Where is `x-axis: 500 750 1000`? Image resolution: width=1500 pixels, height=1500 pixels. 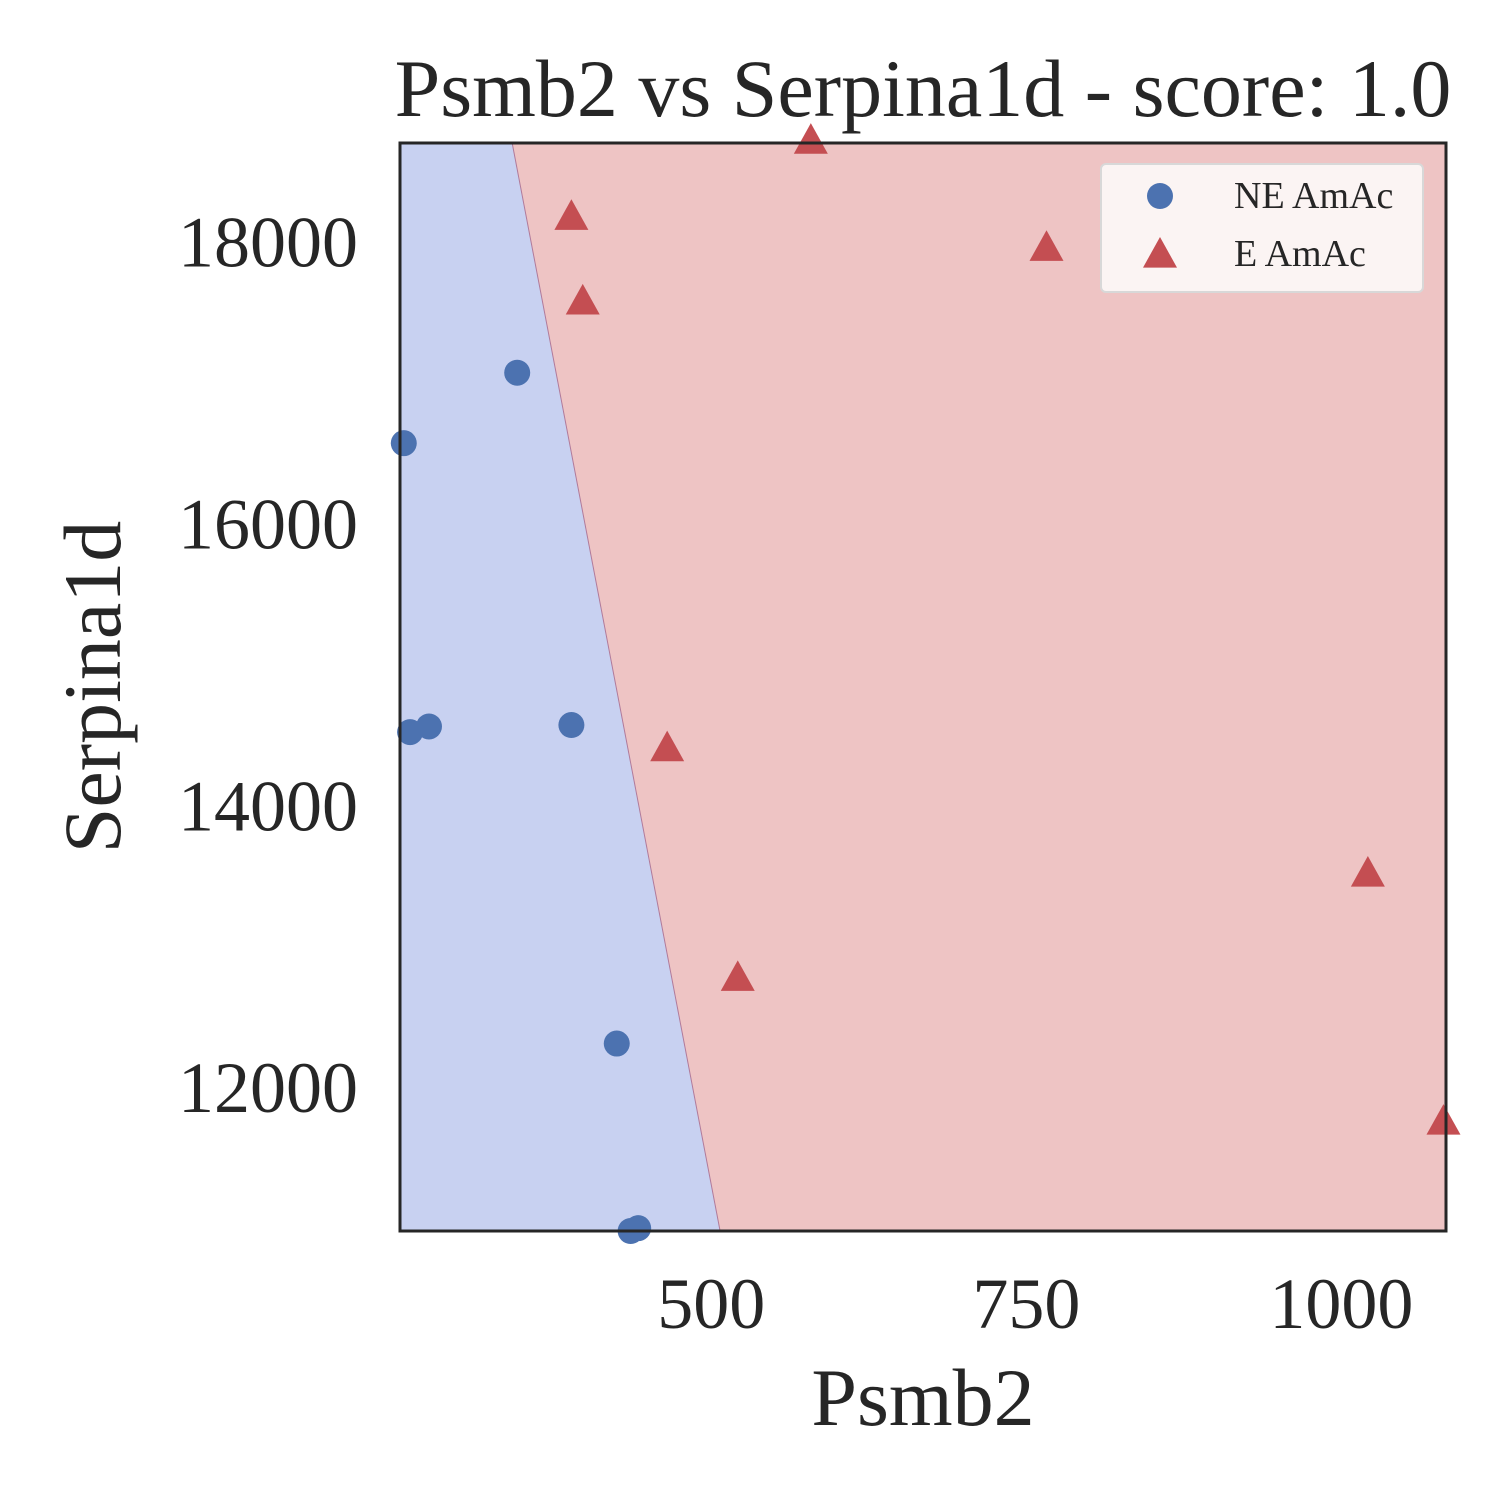
x-axis: 500 750 1000 is located at coordinates (1035, 1304).